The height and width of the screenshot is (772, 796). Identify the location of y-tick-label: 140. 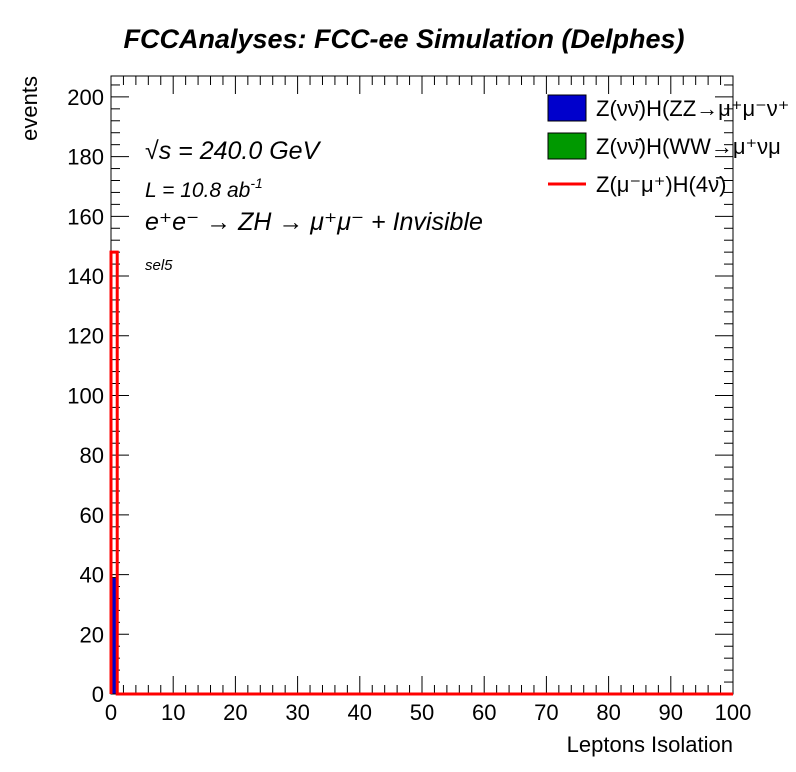
(85, 276).